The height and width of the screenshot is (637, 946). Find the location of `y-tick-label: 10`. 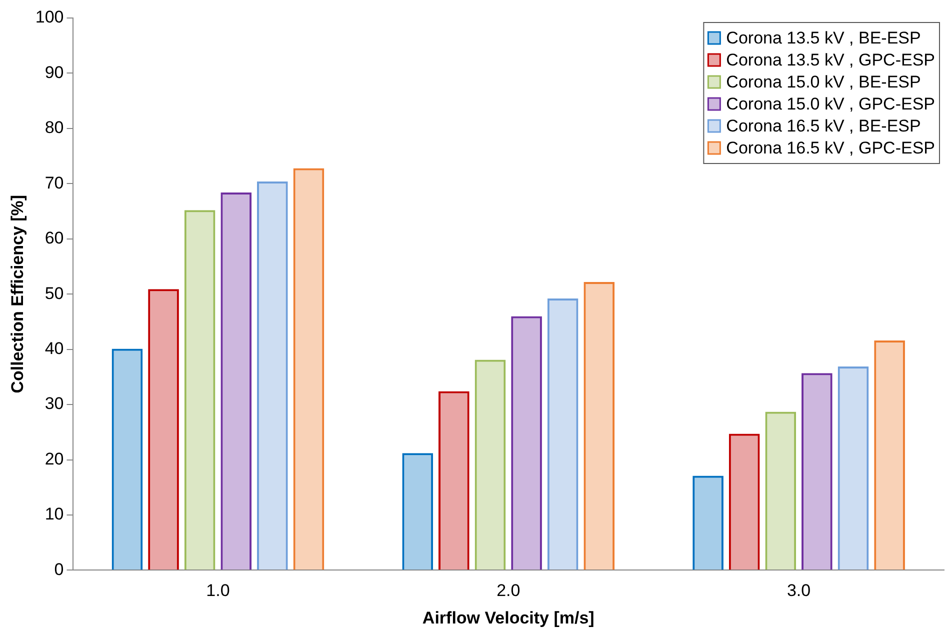

y-tick-label: 10 is located at coordinates (54, 514).